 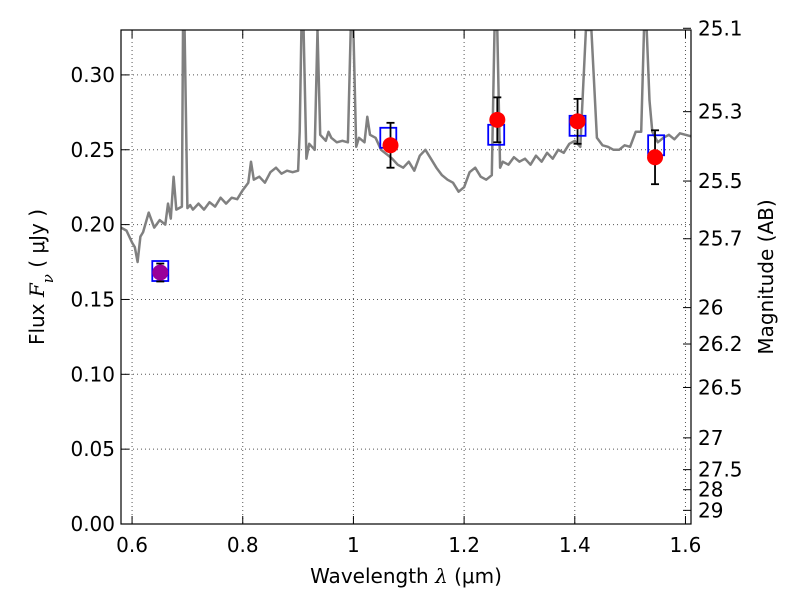 What do you see at coordinates (48, 278) in the screenshot?
I see `y-axis-label-nu: ν` at bounding box center [48, 278].